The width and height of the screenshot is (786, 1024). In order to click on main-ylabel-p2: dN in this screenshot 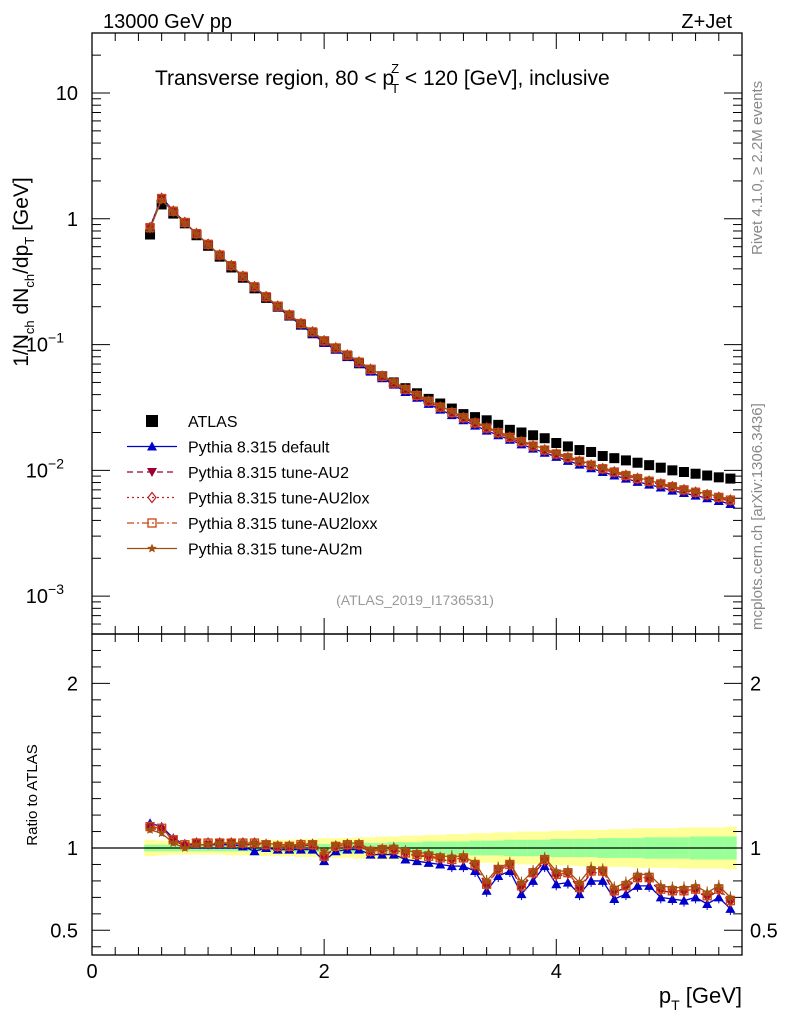, I will do `click(21, 304)`.